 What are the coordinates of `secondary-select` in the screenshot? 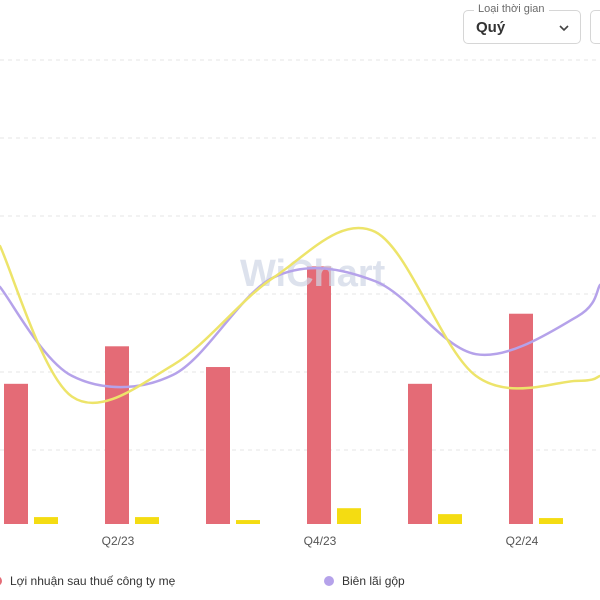 It's located at (595, 27).